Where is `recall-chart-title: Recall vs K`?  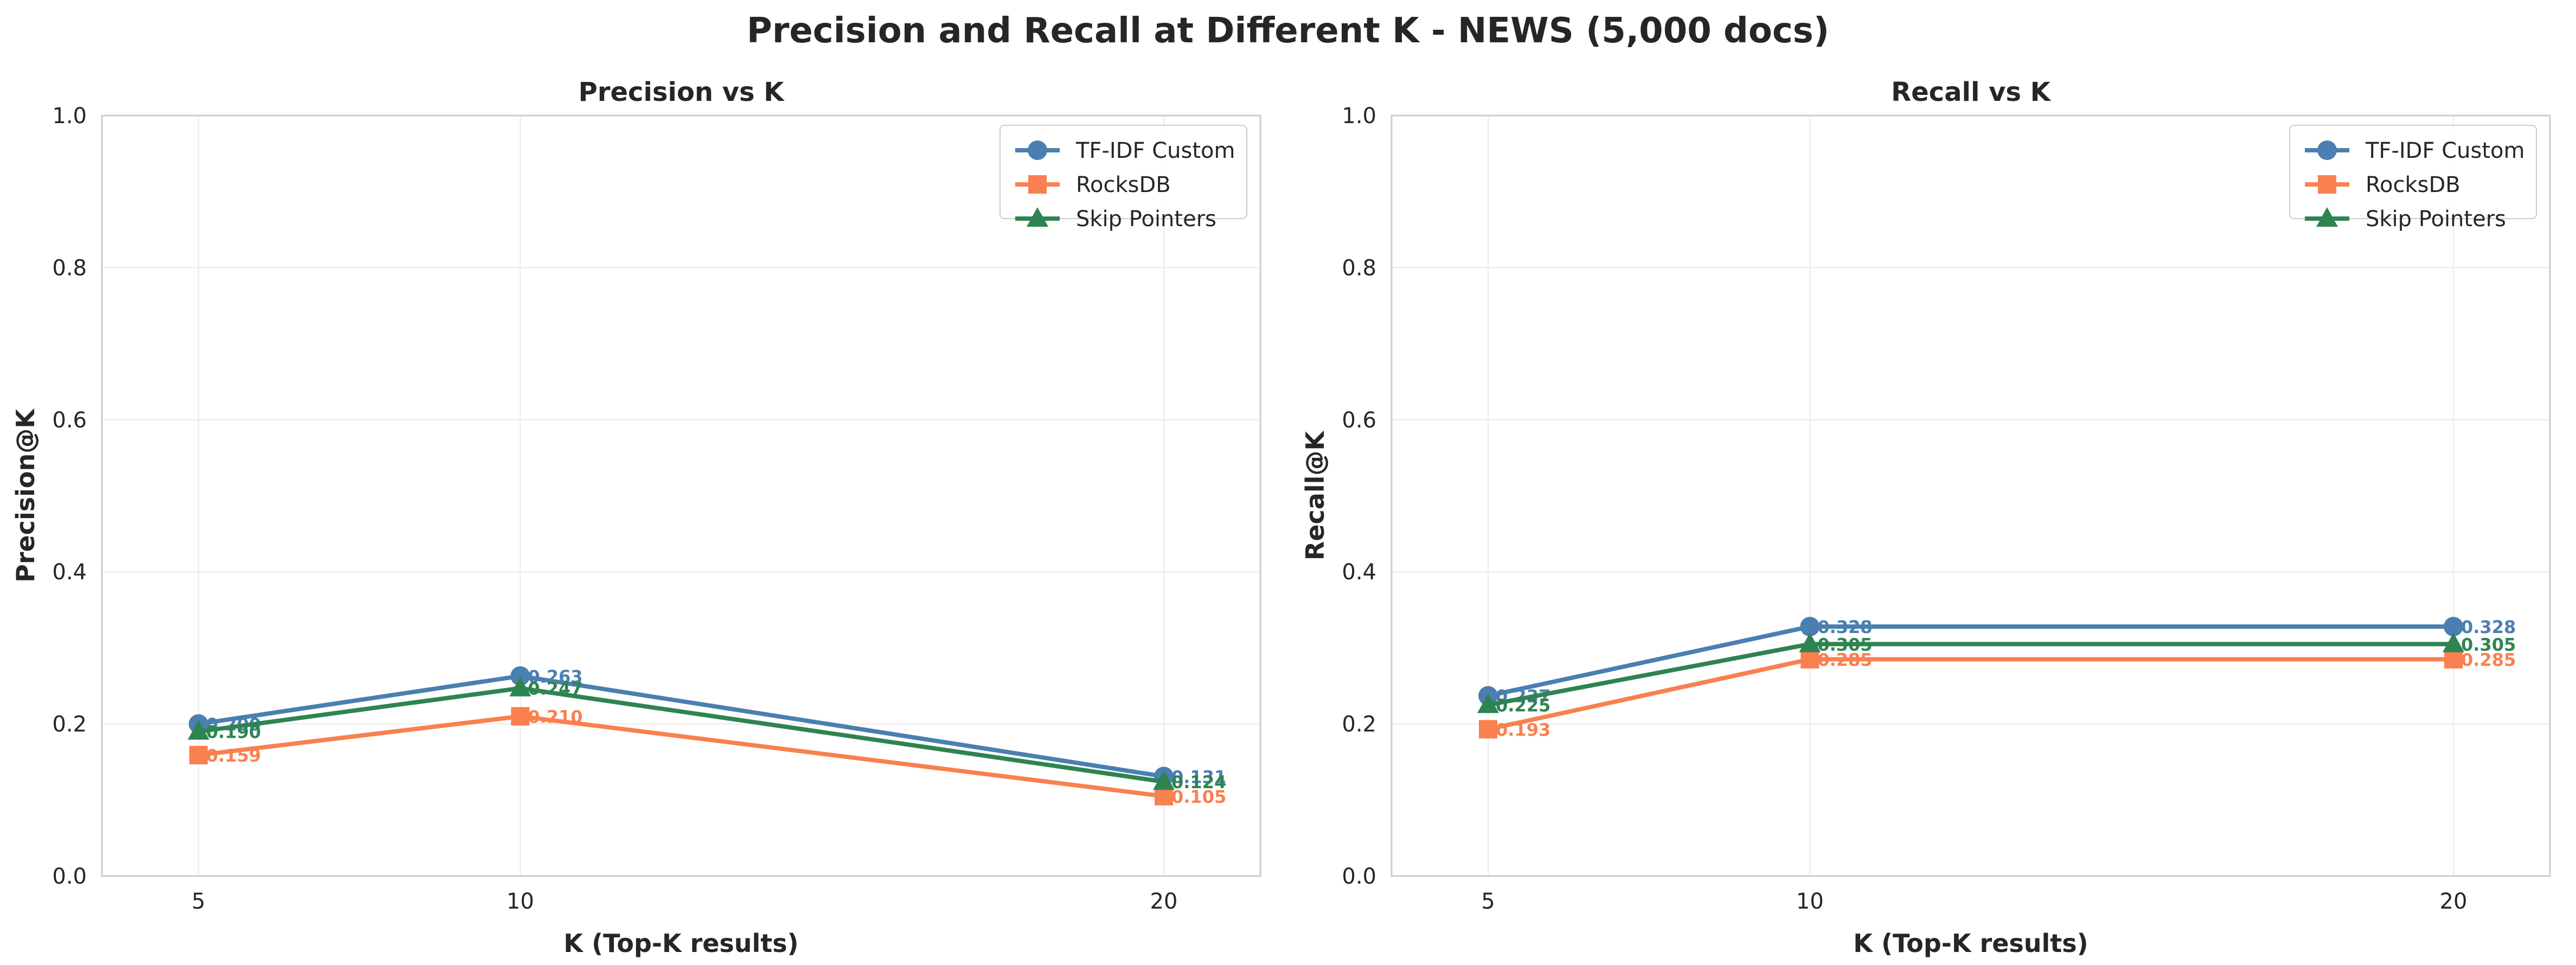 recall-chart-title: Recall vs K is located at coordinates (1971, 92).